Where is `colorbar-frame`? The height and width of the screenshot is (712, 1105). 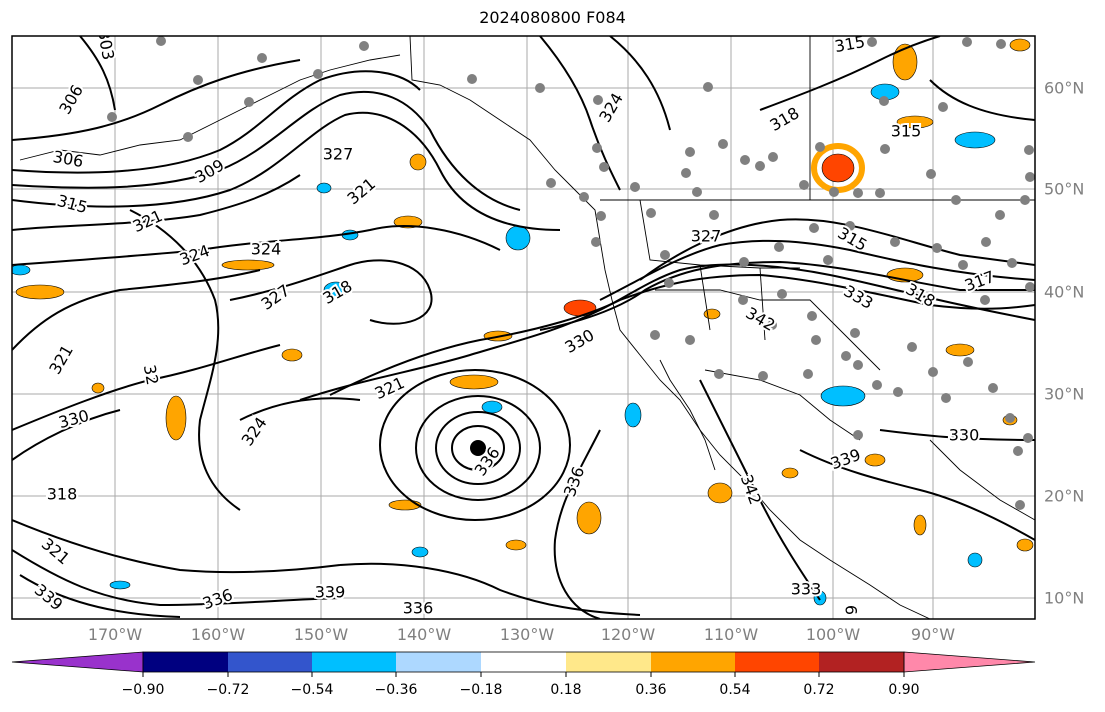
colorbar-frame is located at coordinates (523, 662).